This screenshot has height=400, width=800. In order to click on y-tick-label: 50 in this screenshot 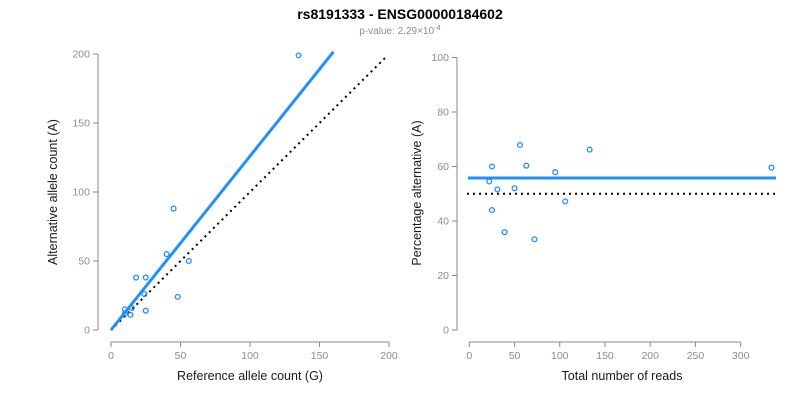, I will do `click(84, 262)`.